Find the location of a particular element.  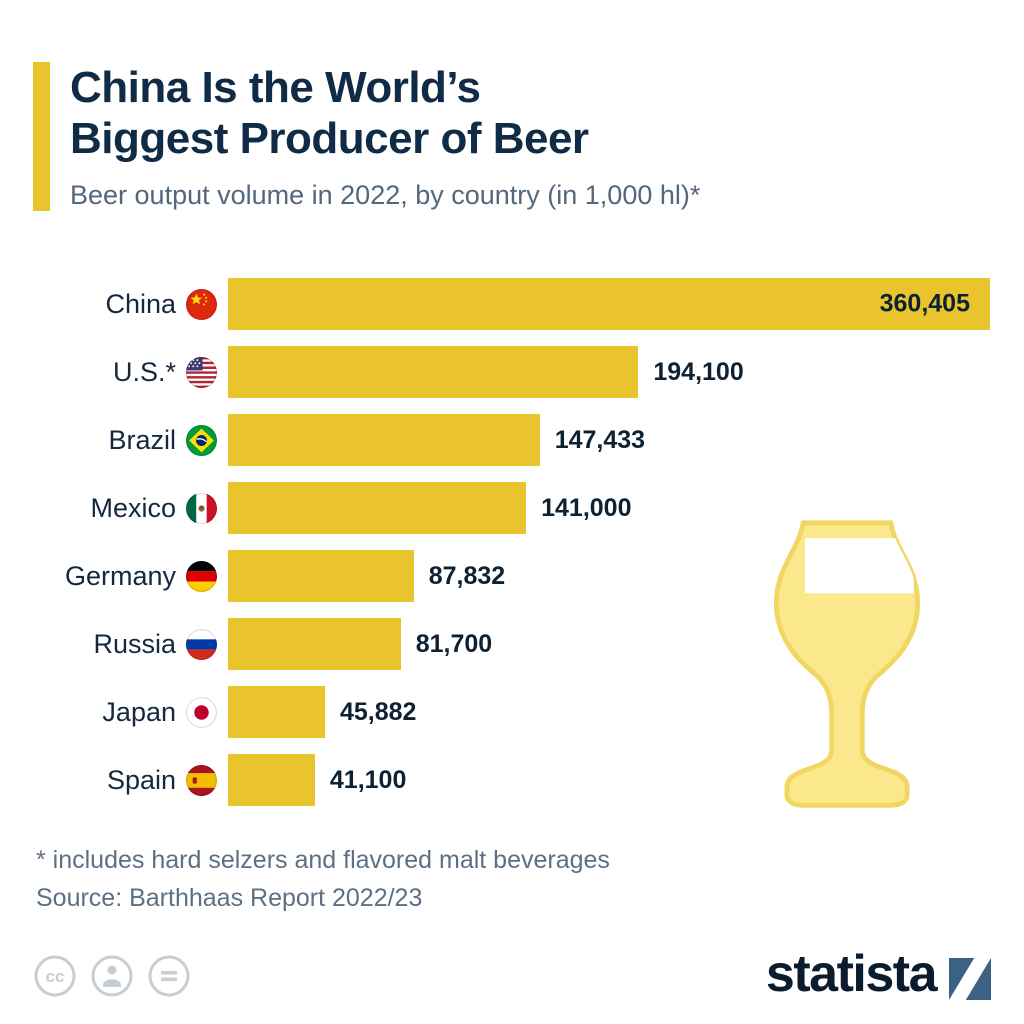

value-label: 45,882 is located at coordinates (378, 711).